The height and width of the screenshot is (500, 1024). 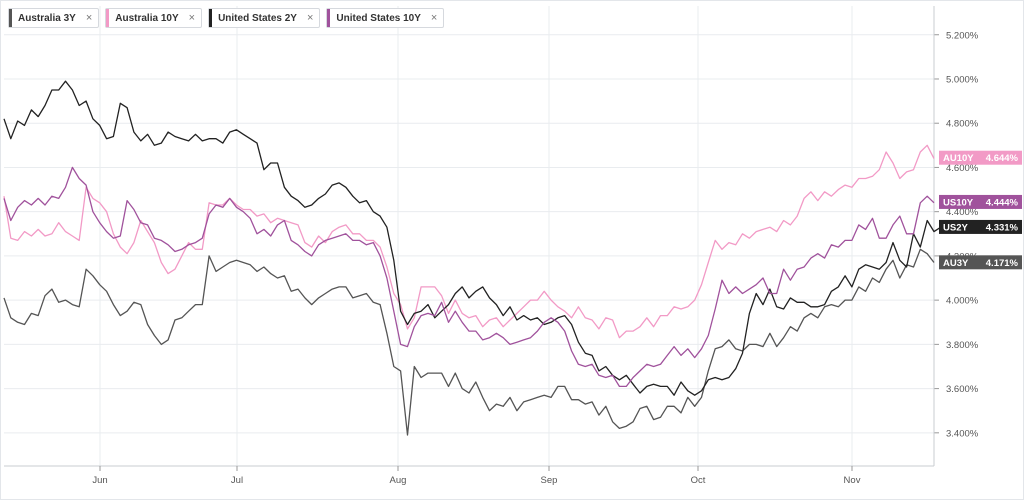 I want to click on badge-australia-3y: AU3Y 4.171%, so click(x=980, y=262).